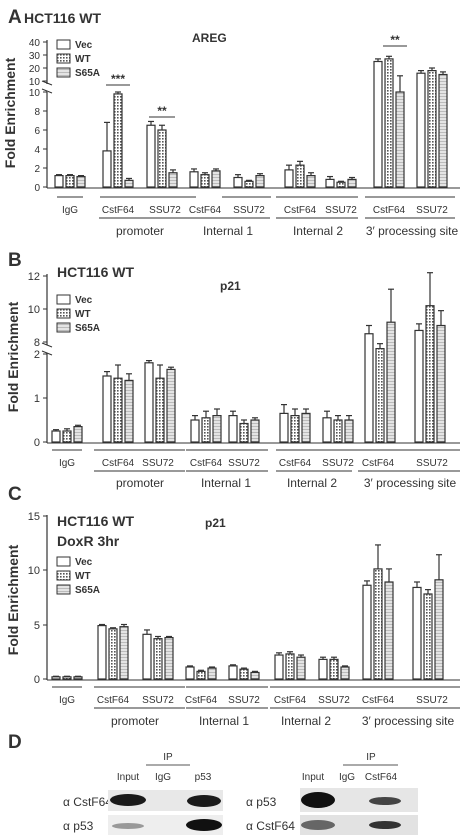 Image resolution: width=474 pixels, height=835 pixels. What do you see at coordinates (13, 356) in the screenshot?
I see `panel-b-ylabel: Fold Enrichment` at bounding box center [13, 356].